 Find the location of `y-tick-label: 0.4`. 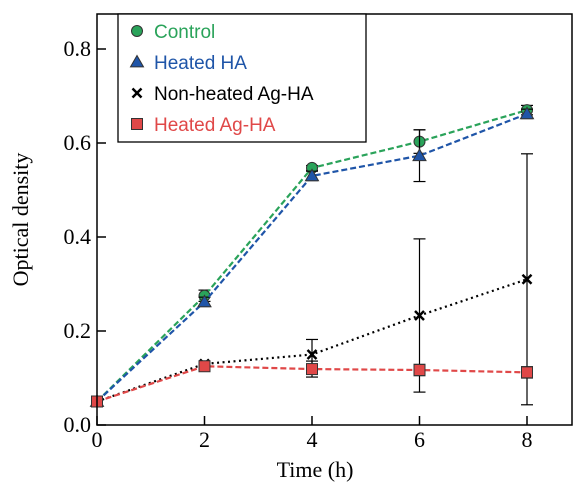

y-tick-label: 0.4 is located at coordinates (78, 236).